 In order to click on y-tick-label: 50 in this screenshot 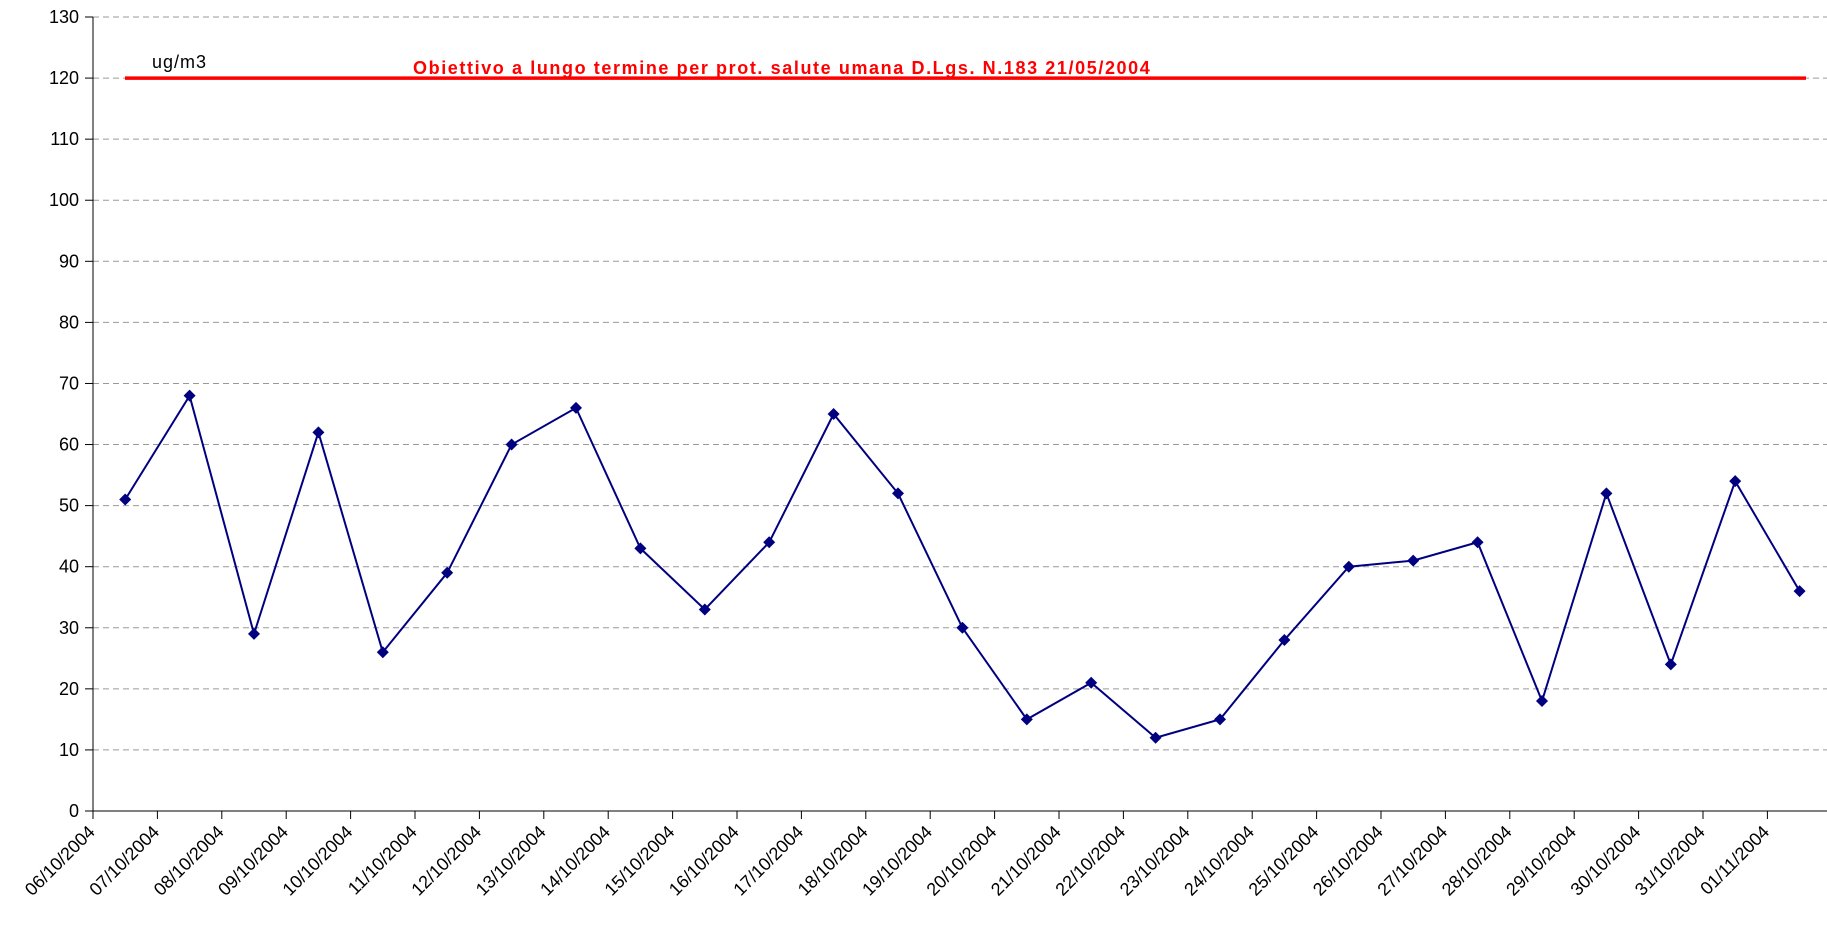, I will do `click(69, 506)`.